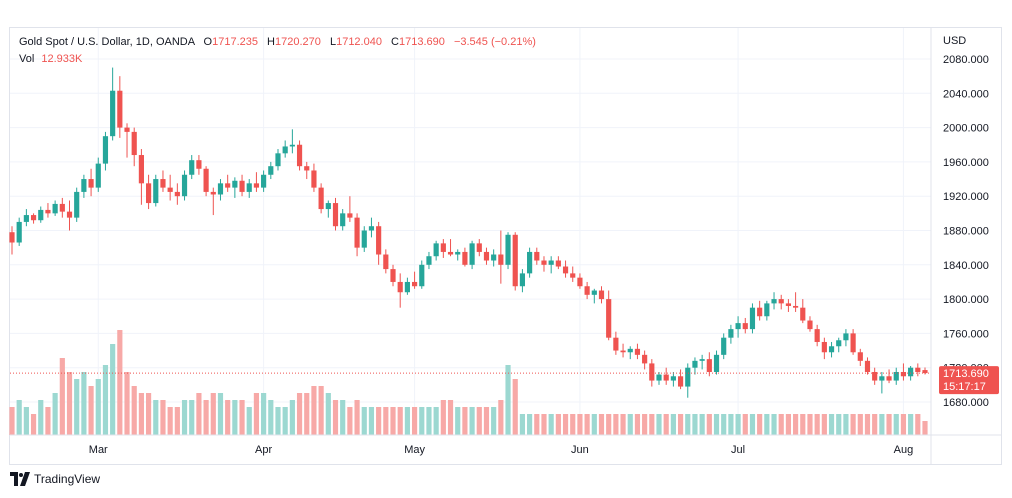 This screenshot has width=1012, height=498. What do you see at coordinates (98, 450) in the screenshot?
I see `x-tick-label: Mar` at bounding box center [98, 450].